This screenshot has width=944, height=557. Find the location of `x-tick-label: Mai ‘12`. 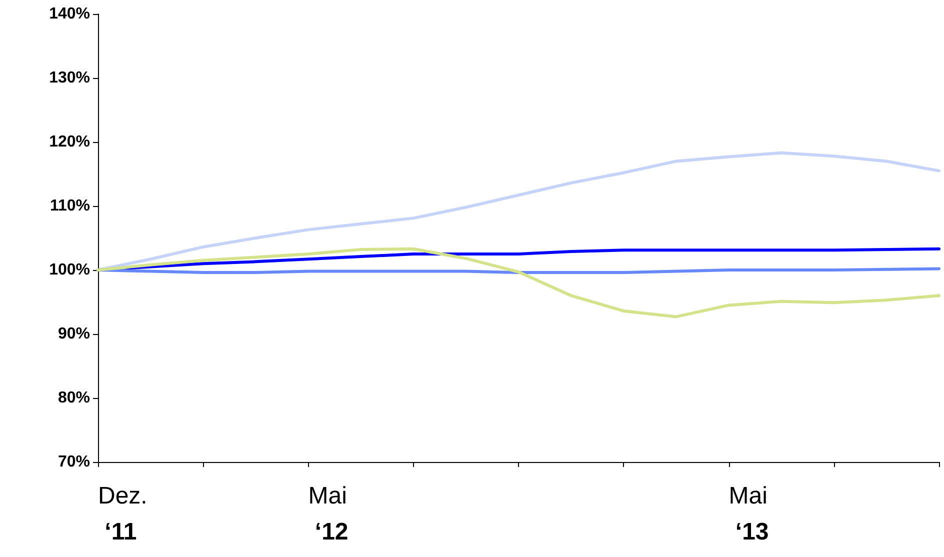

x-tick-label: Mai ‘12 is located at coordinates (328, 514).